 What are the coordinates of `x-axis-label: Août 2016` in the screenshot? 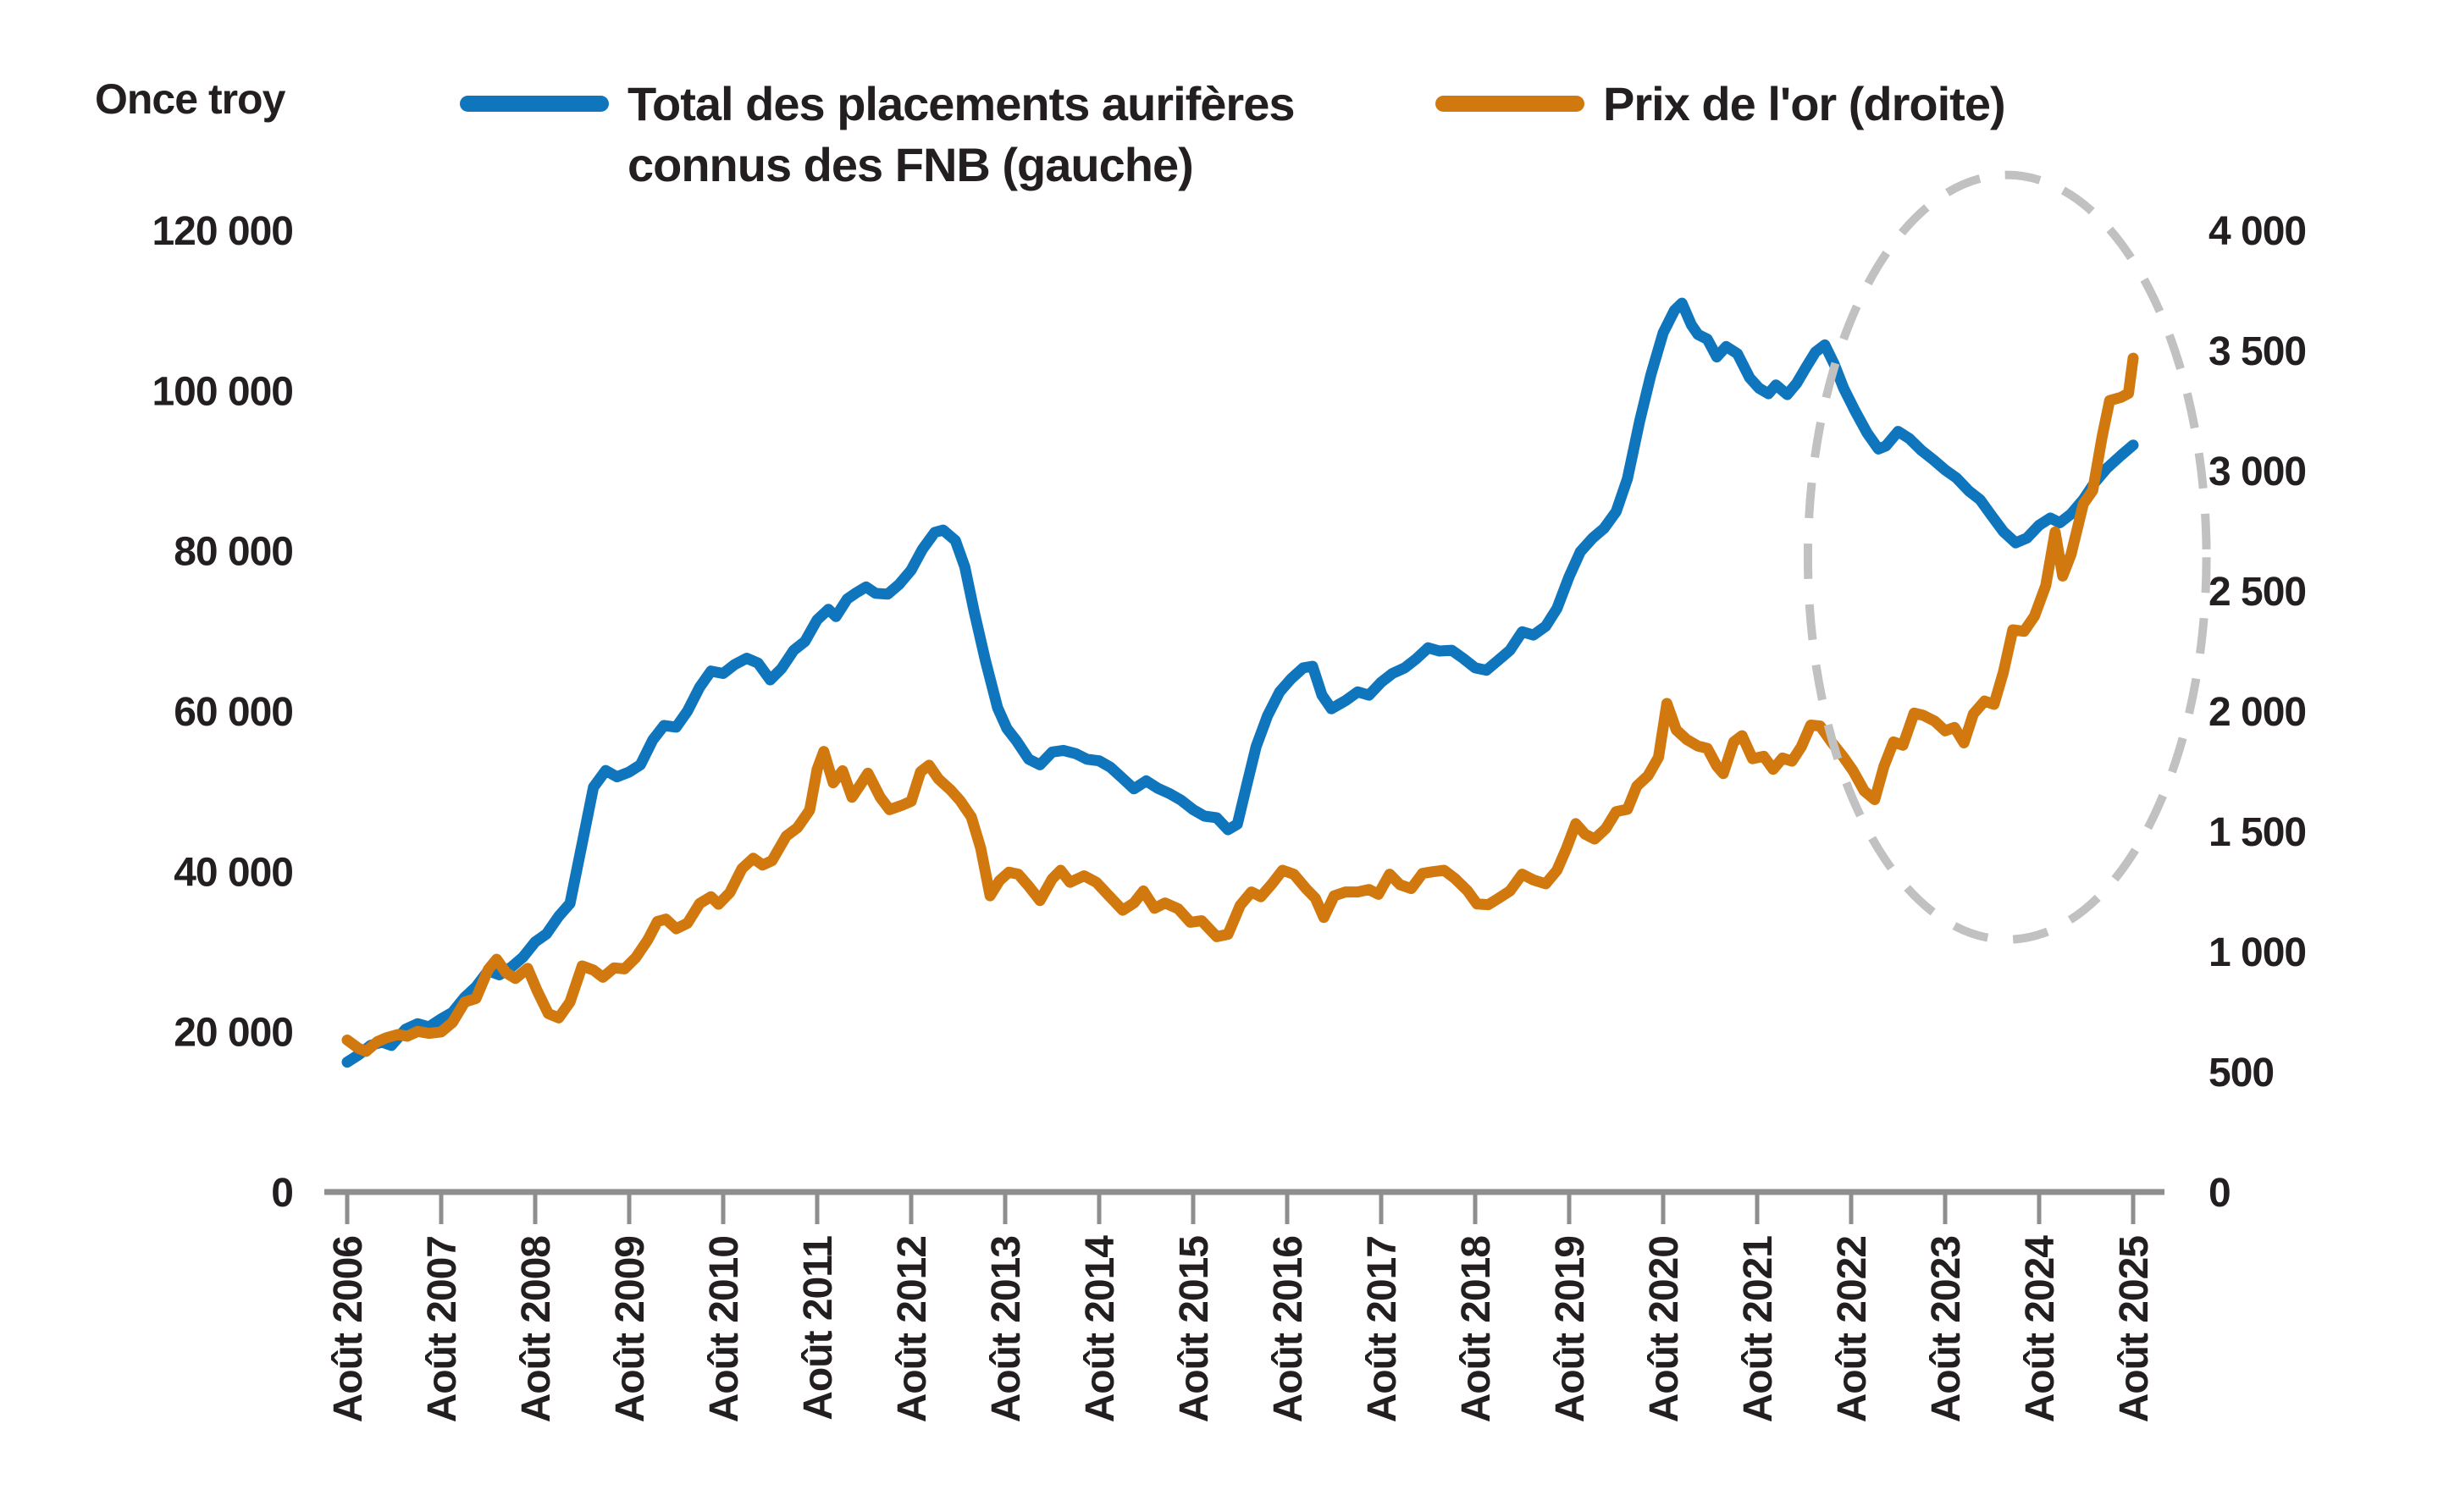 It's located at (1288, 1329).